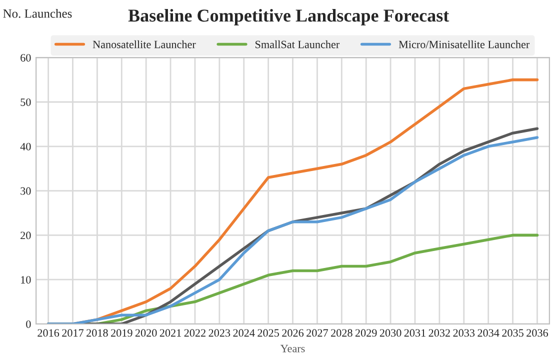 This screenshot has width=555, height=360. I want to click on x-tick-label: 2019, so click(121, 333).